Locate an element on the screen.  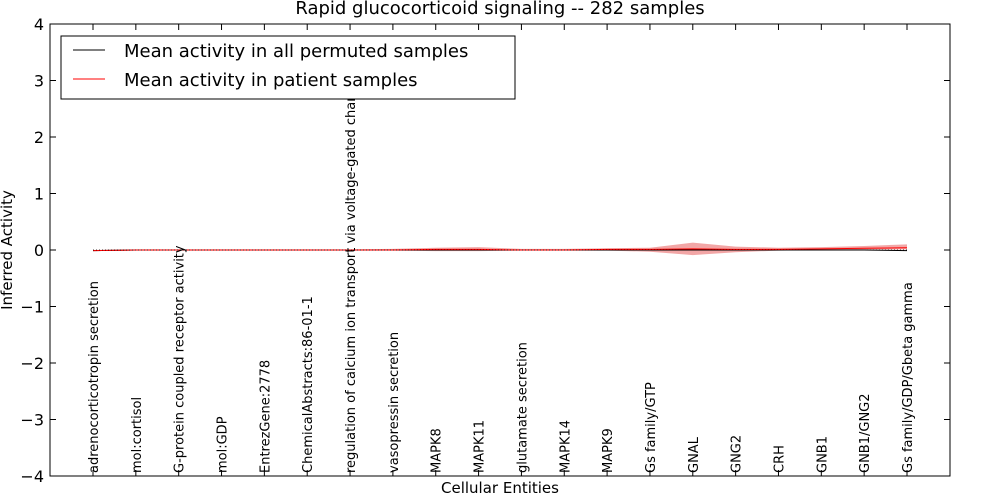
legend-label-patient: Mean activity in patient samples is located at coordinates (271, 80).